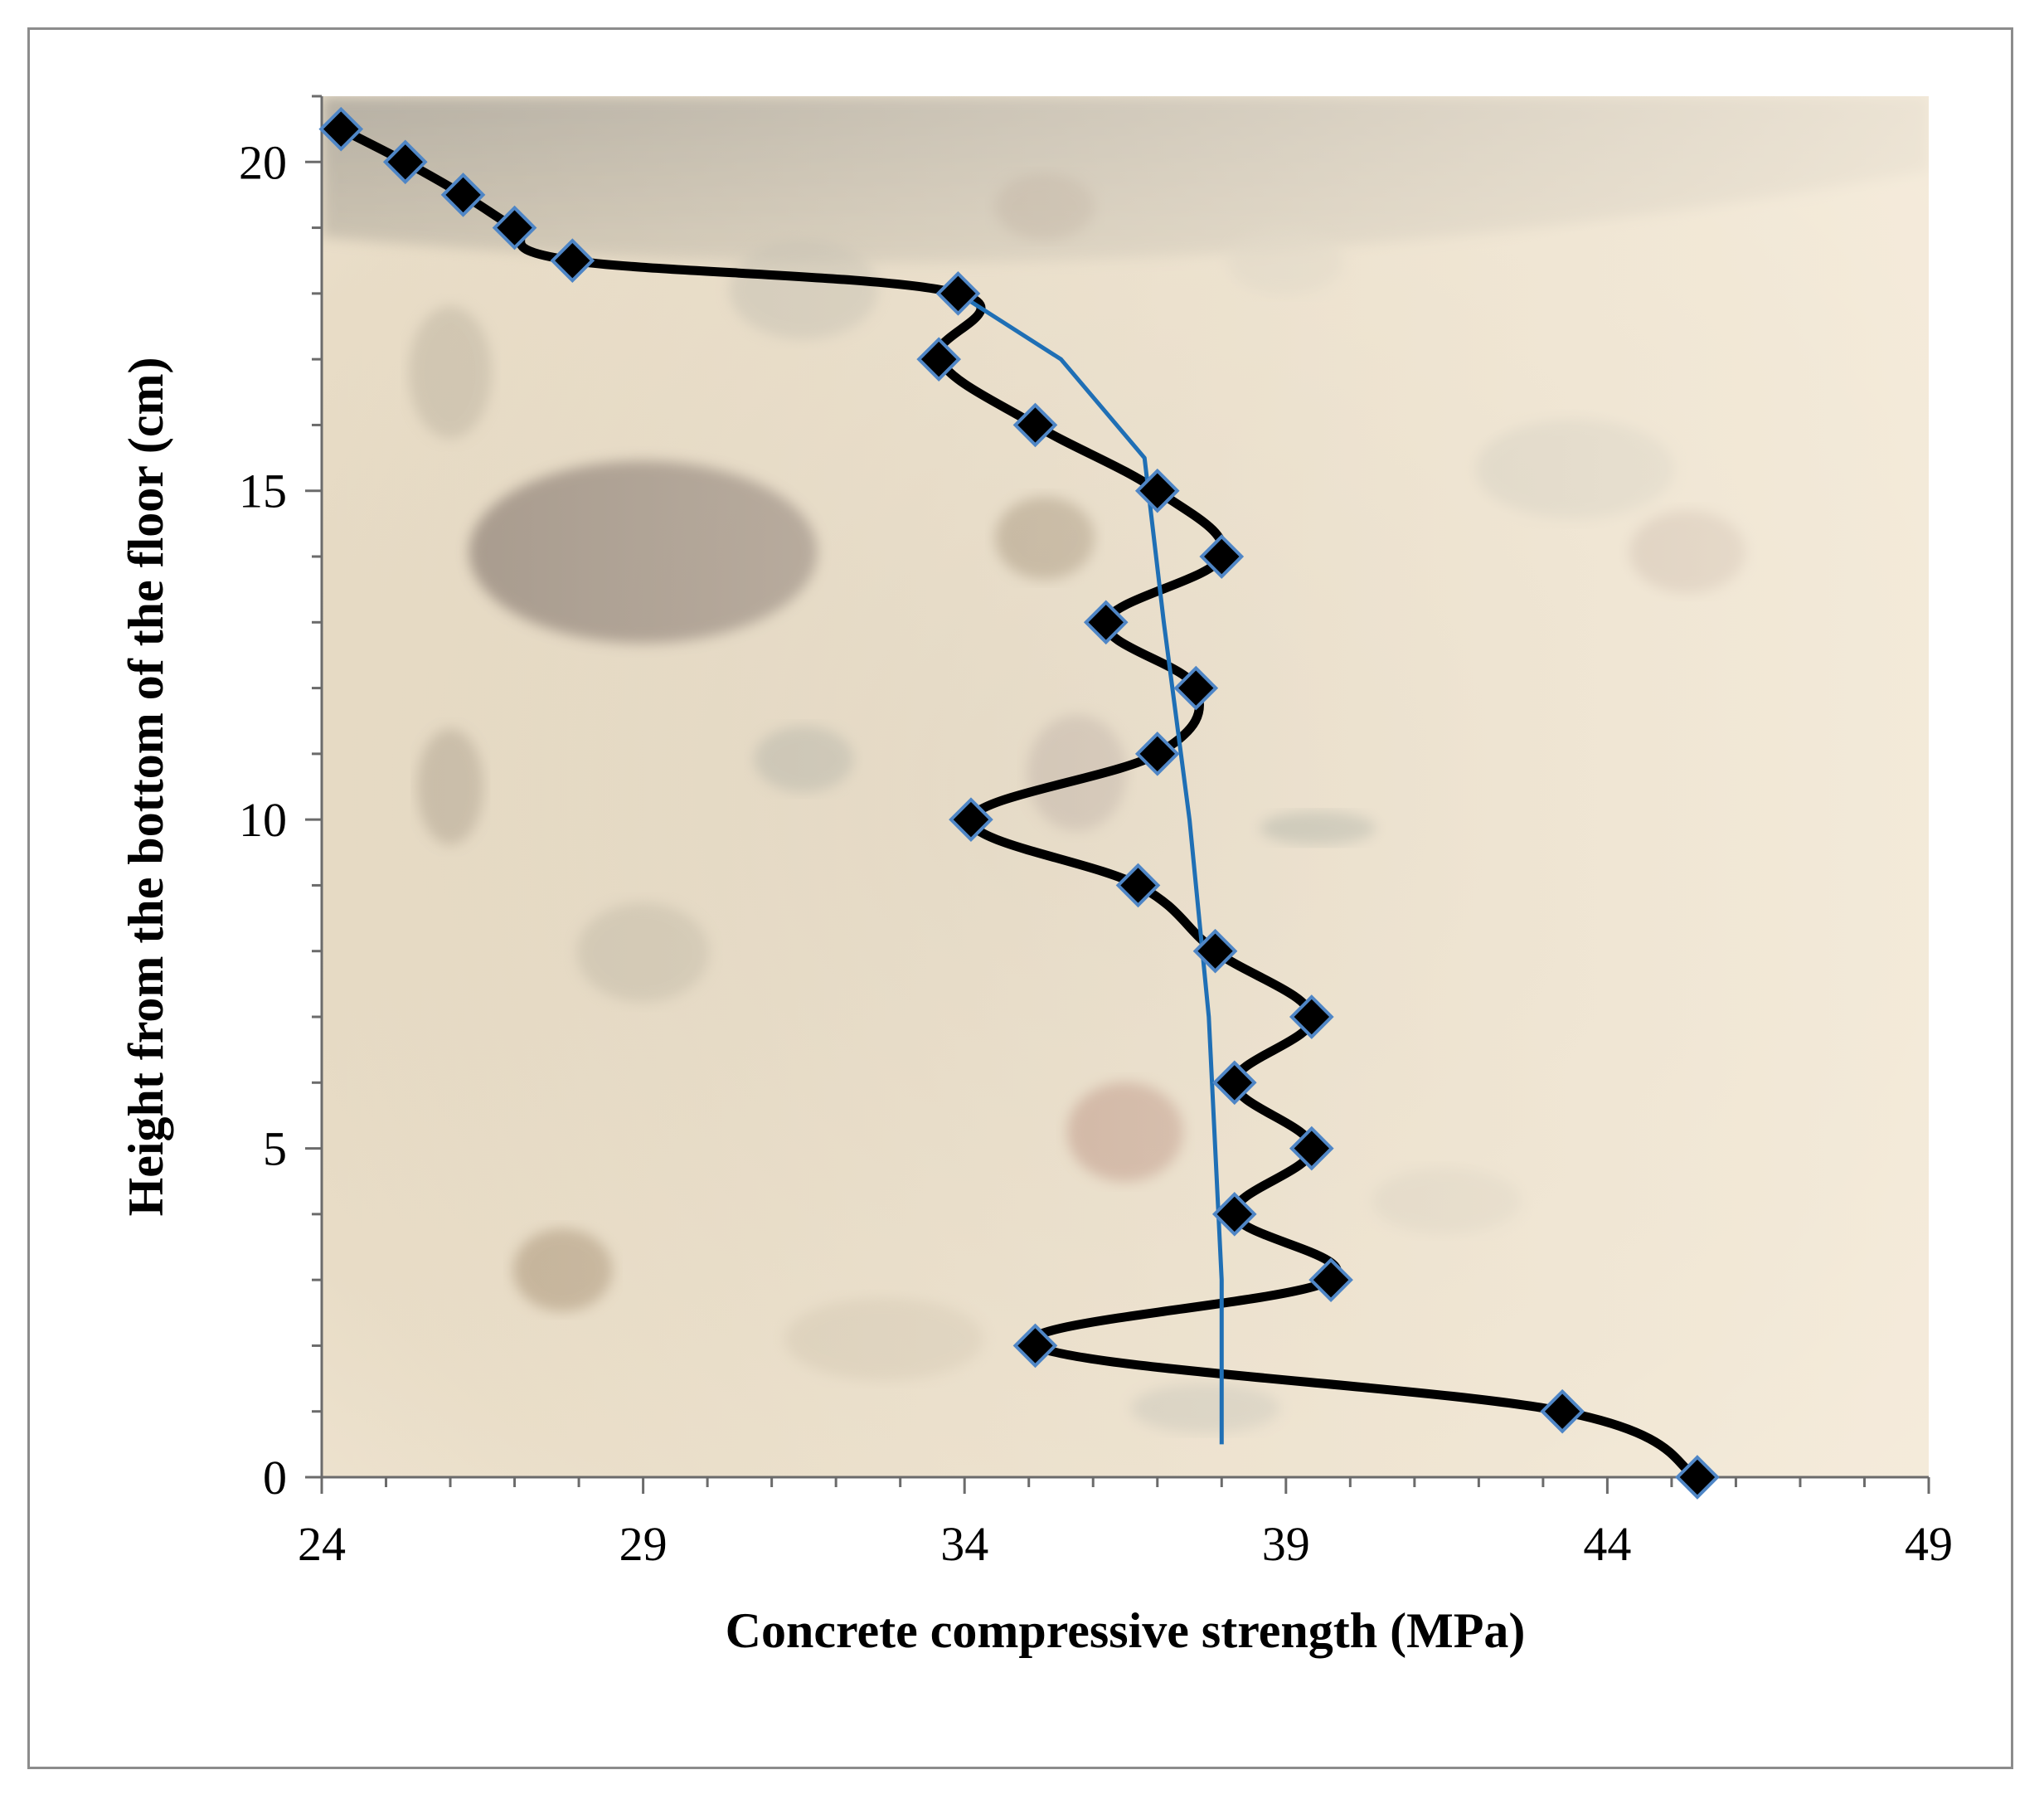 The height and width of the screenshot is (1799, 2044). I want to click on y-axis-title: Height from the bottom of the floor (cm), so click(146, 787).